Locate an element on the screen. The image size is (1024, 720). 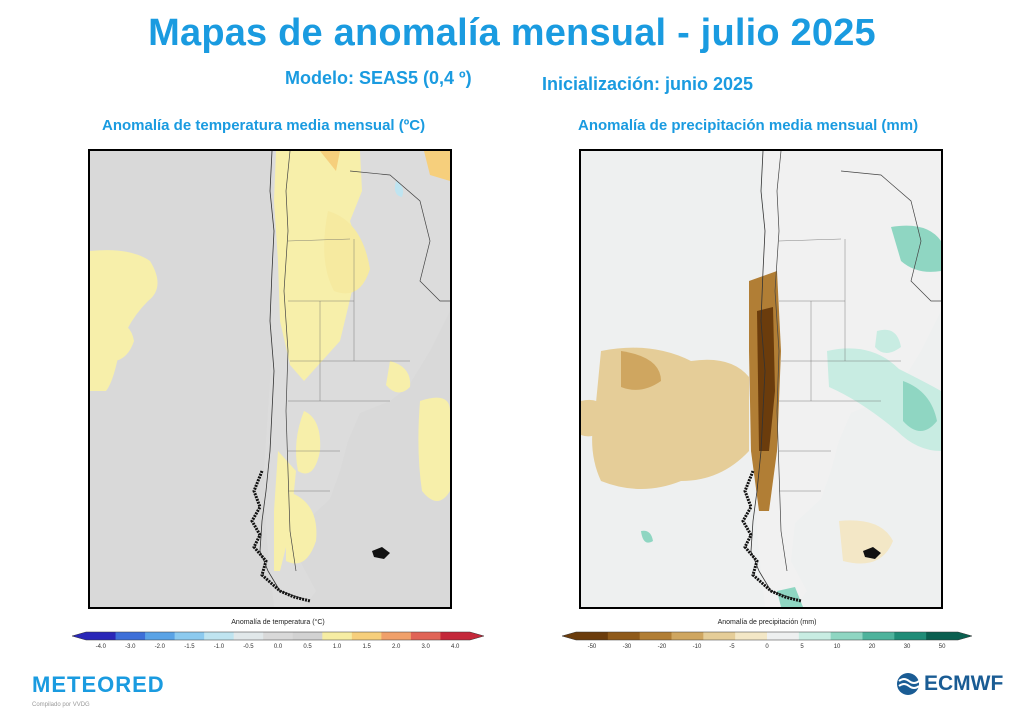
precipitation-colorbar-title: Anomalía de precipitación (mm) is located at coordinates (767, 622).